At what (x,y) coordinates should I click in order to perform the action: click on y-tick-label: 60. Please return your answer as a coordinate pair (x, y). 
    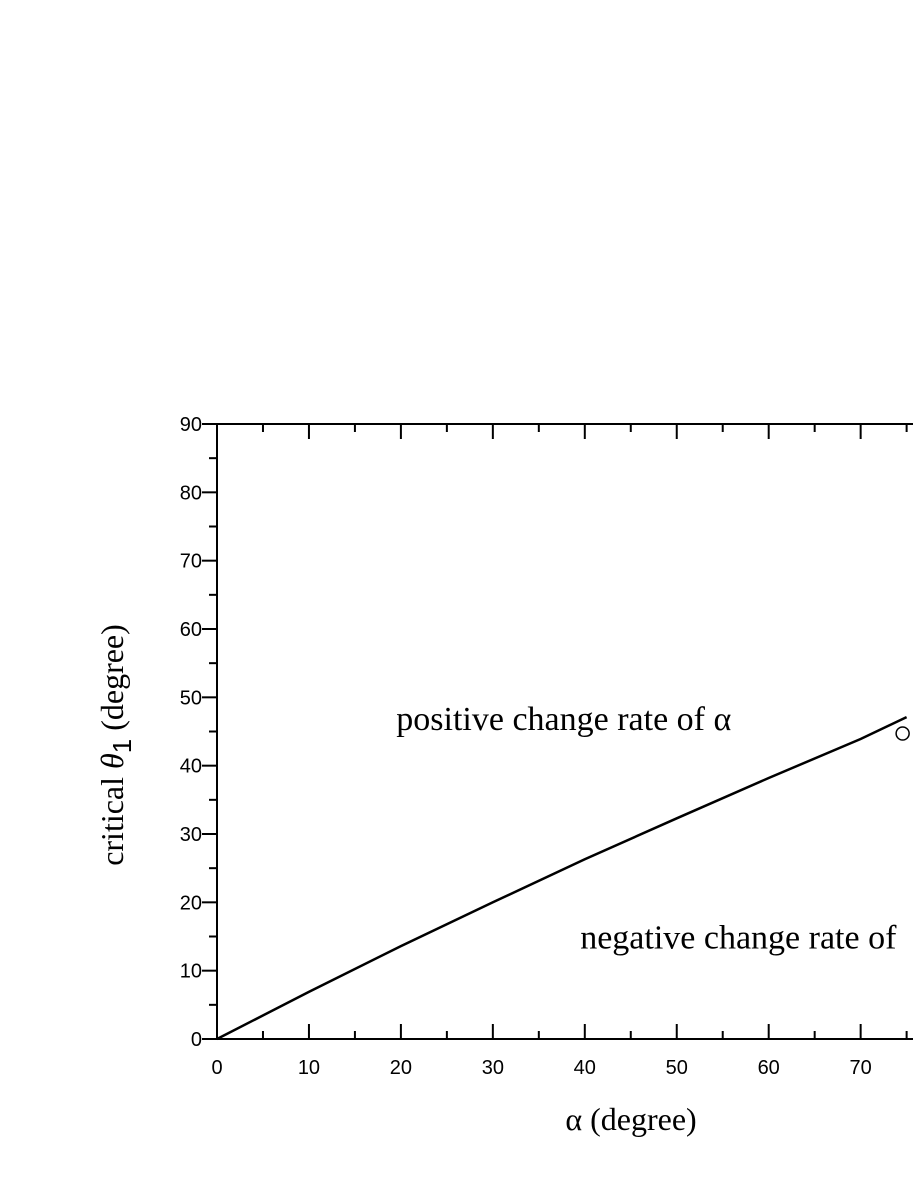
    Looking at the image, I should click on (191, 630).